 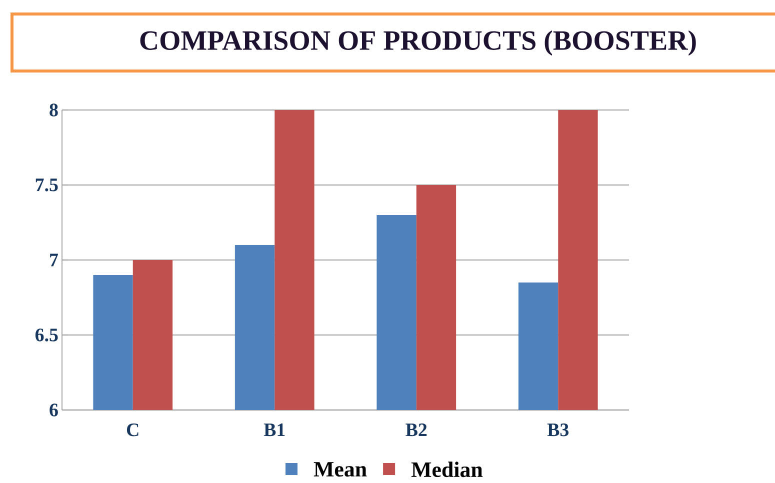 What do you see at coordinates (47, 185) in the screenshot?
I see `y-tick-label: 7.5` at bounding box center [47, 185].